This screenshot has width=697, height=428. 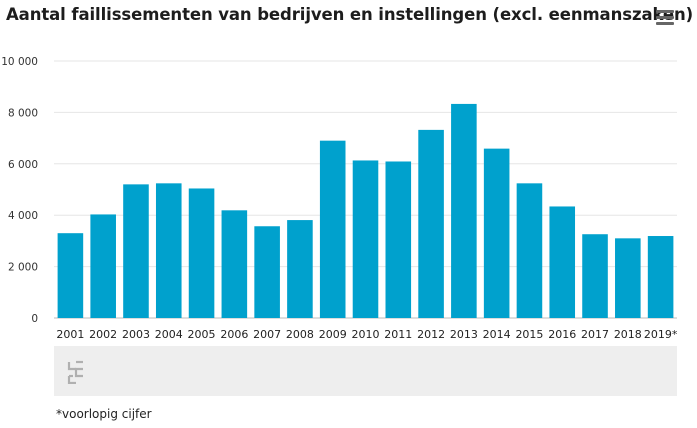 What do you see at coordinates (660, 277) in the screenshot?
I see `bar-2019` at bounding box center [660, 277].